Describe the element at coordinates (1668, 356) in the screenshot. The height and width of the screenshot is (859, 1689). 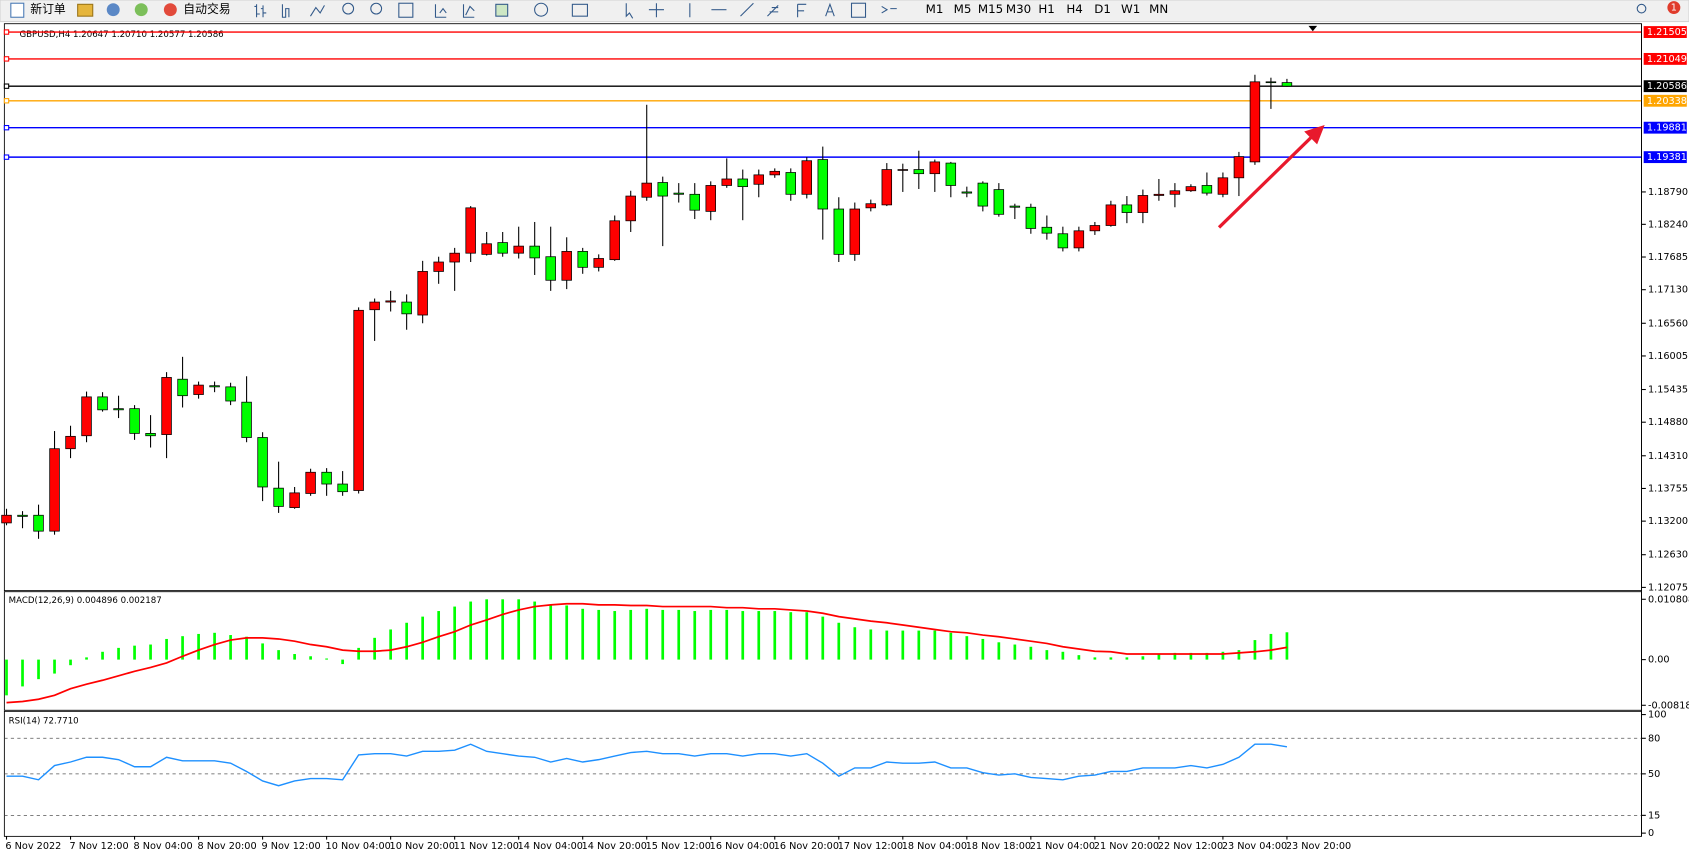
I see `y-tick-label: 1.16005` at that location.